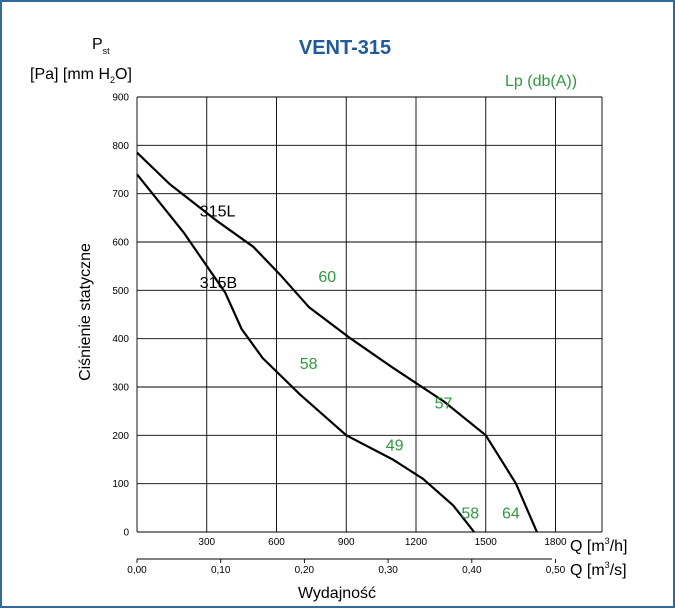 This screenshot has width=675, height=608. What do you see at coordinates (97, 44) in the screenshot?
I see `pressure-symbol-p: P` at bounding box center [97, 44].